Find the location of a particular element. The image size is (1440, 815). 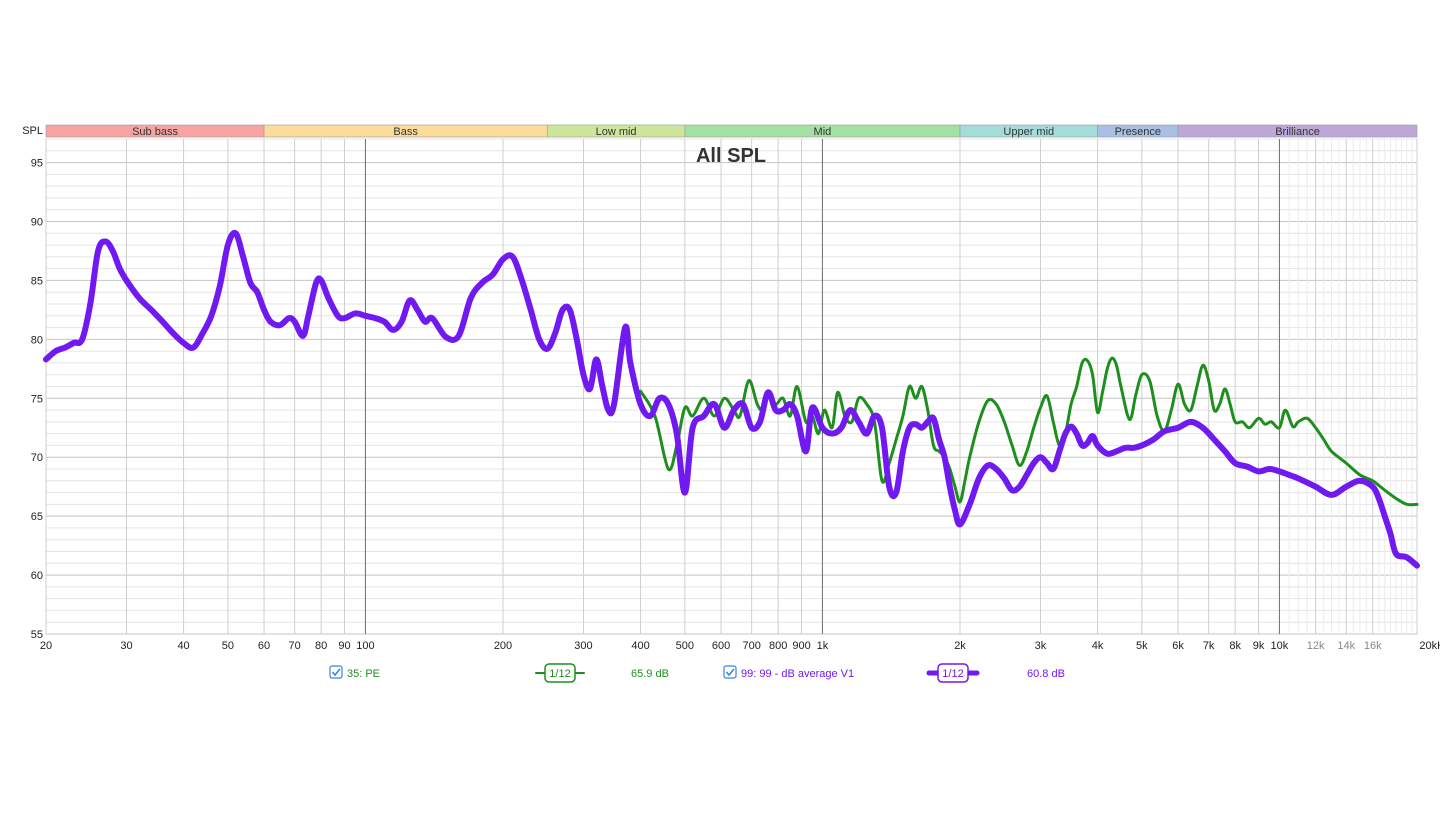

x-tick-label: 40 is located at coordinates (183, 646).